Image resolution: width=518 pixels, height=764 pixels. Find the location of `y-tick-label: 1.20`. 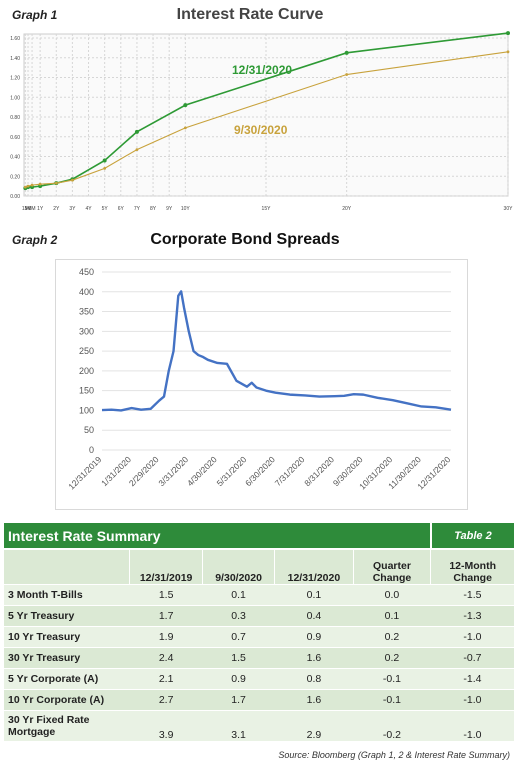

y-tick-label: 1.20 is located at coordinates (15, 79).